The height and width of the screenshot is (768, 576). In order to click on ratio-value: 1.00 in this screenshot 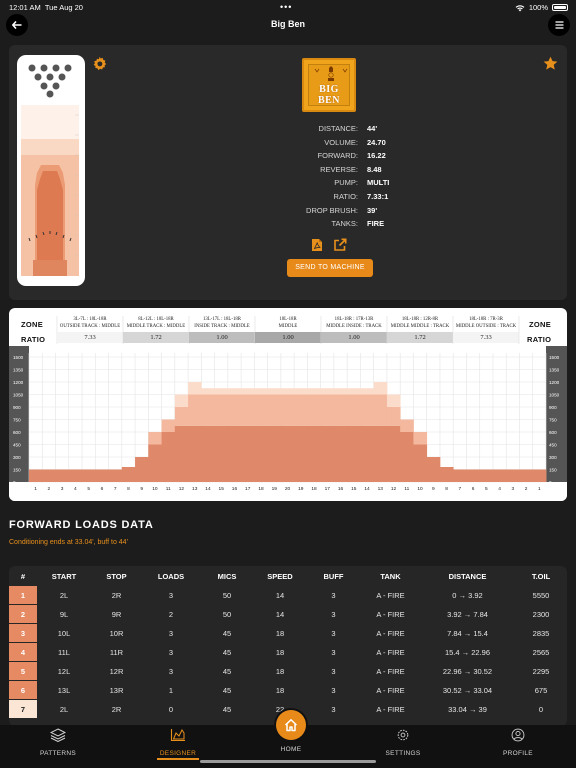, I will do `click(354, 337)`.